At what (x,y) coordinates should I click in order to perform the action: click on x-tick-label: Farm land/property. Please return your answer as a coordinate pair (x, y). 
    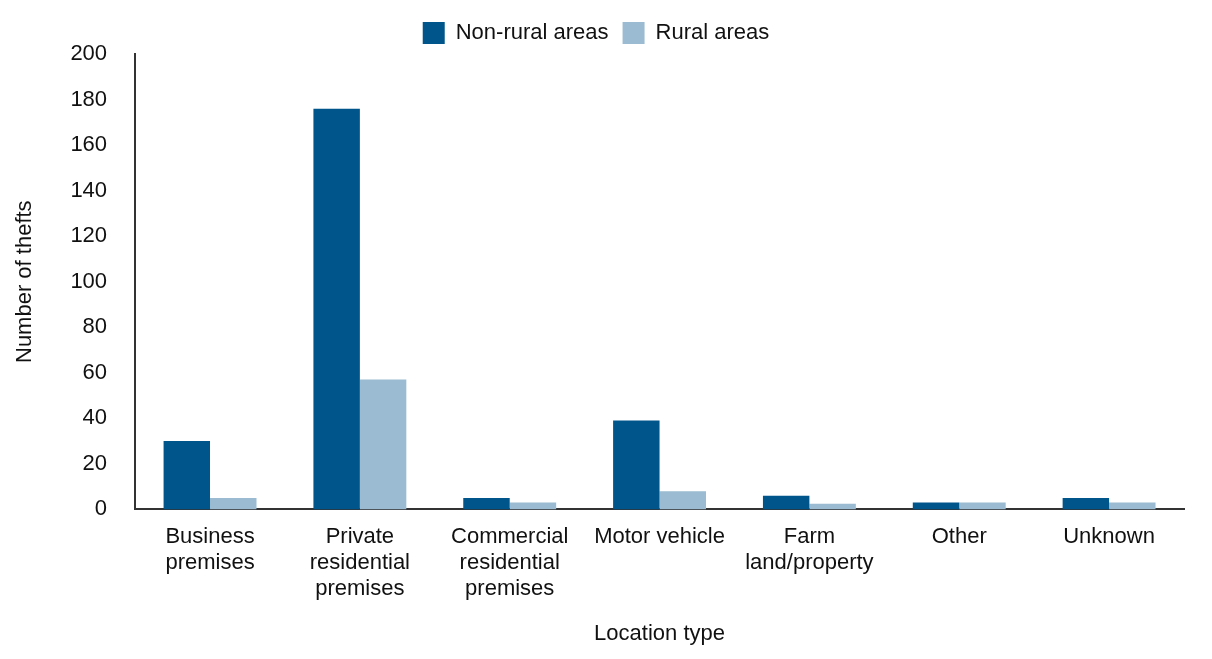
    Looking at the image, I should click on (809, 548).